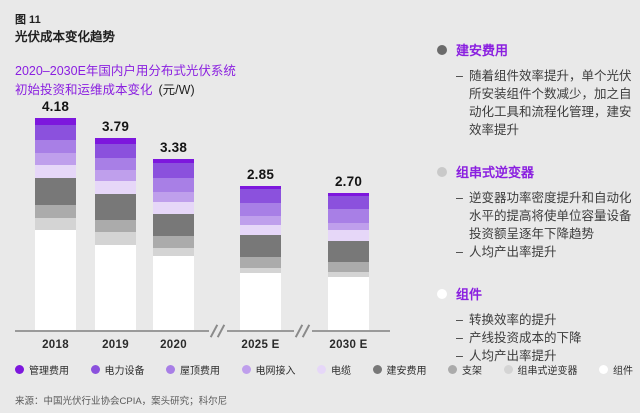 This screenshot has height=413, width=640. I want to click on chart-subtitle: 2020–2030E年国内户用分布式光伏系统 初始投资和运维成本变化 (元/W), so click(125, 81).